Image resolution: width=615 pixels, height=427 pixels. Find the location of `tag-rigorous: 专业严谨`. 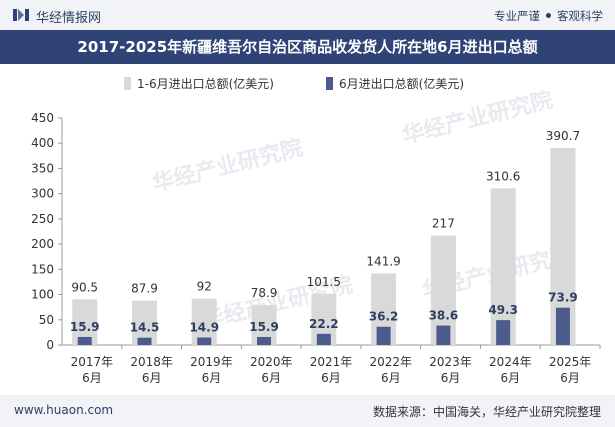

tag-rigorous: 专业严谨 is located at coordinates (517, 16).